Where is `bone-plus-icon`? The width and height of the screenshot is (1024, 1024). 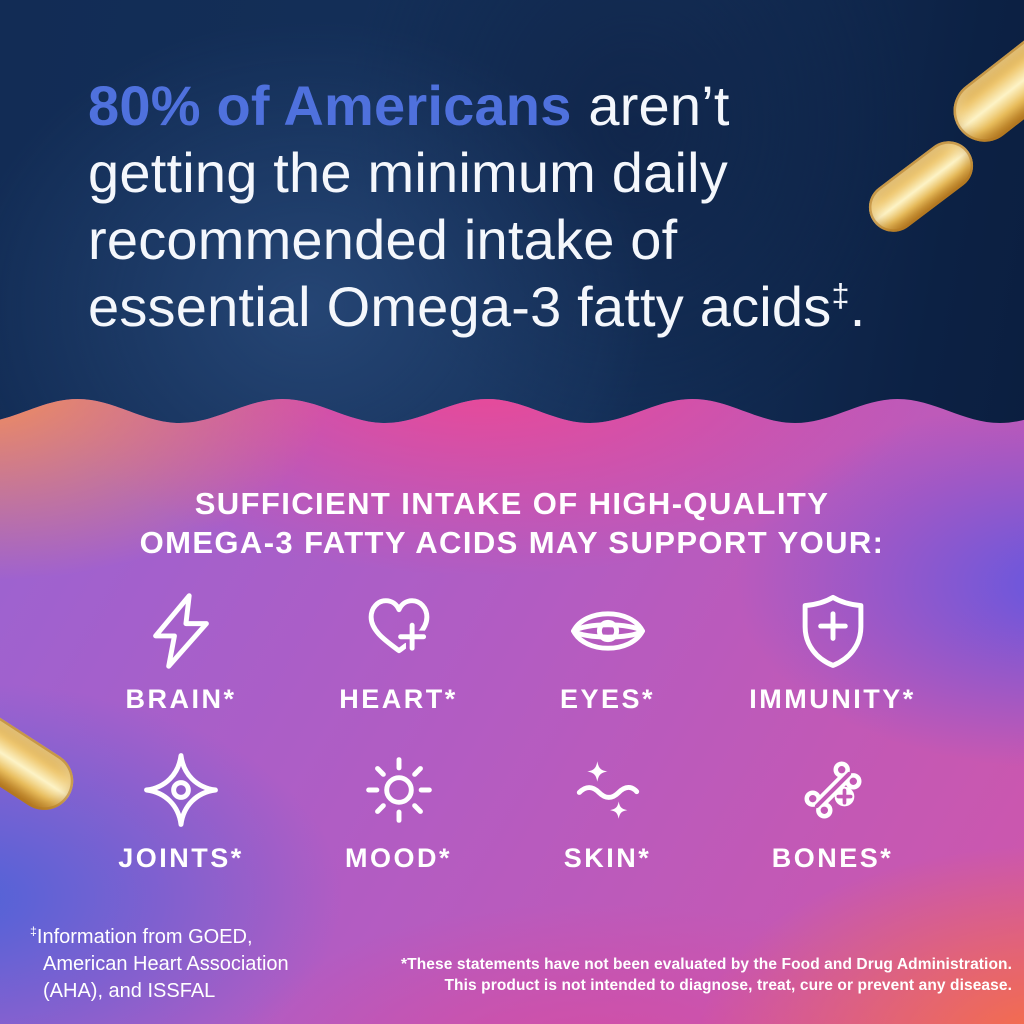
bone-plus-icon is located at coordinates (833, 790).